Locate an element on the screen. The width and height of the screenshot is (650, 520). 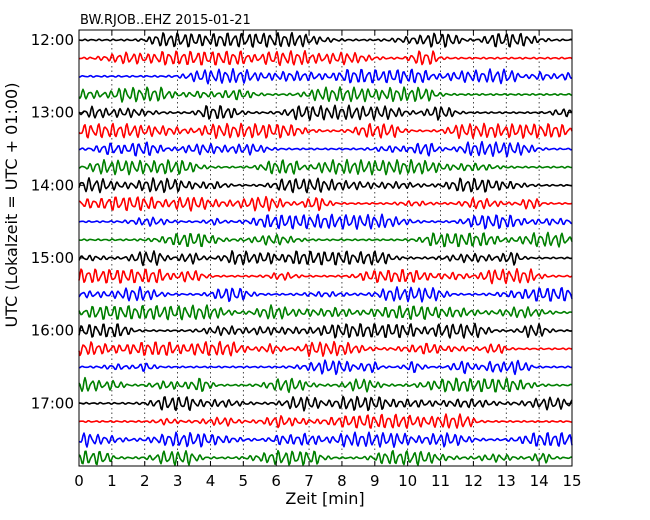
y-axis-label: UTC (Lokalzeit = UTC + 01:00) is located at coordinates (11, 205).